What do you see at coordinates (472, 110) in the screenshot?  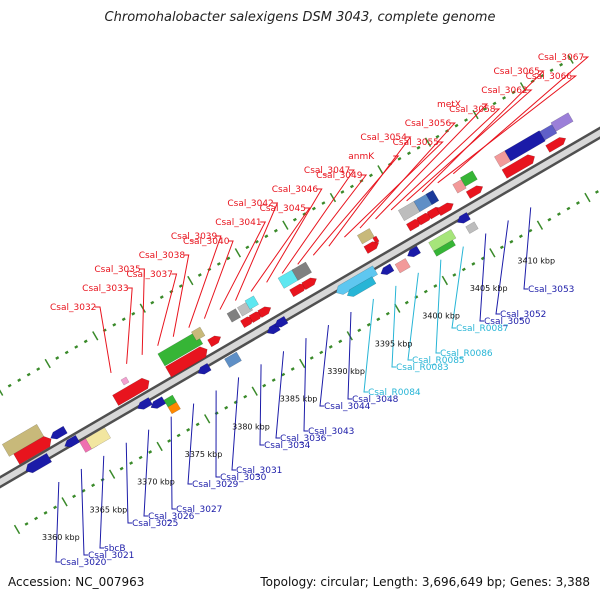 I see `upper-gene-label: Csal_3058` at bounding box center [472, 110].